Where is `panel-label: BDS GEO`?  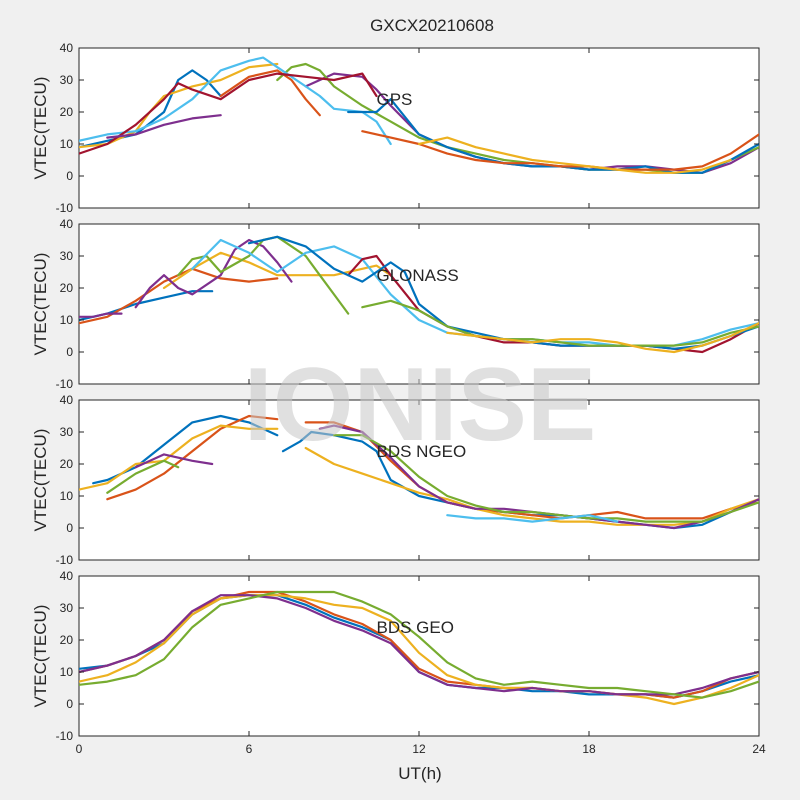
panel-label: BDS GEO is located at coordinates (415, 627).